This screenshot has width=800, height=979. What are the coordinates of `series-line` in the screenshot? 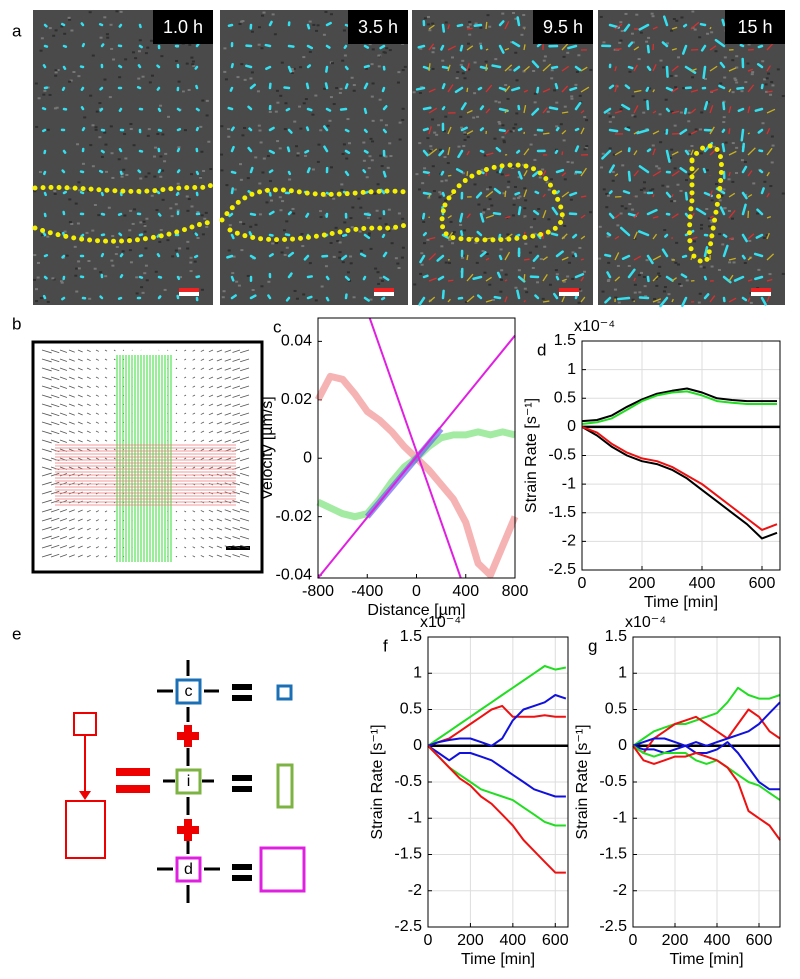 It's located at (416, 474).